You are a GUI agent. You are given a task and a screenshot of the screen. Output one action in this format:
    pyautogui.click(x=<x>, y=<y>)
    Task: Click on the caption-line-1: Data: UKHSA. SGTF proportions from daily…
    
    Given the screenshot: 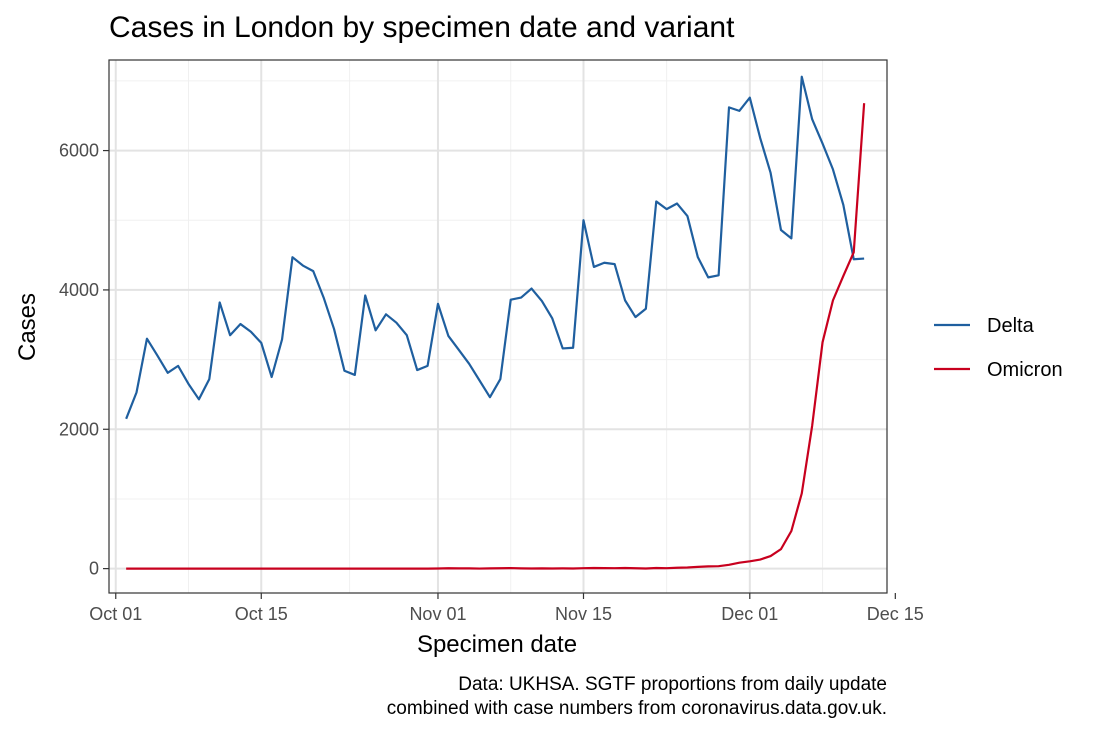 What is the action you would take?
    pyautogui.click(x=672, y=684)
    